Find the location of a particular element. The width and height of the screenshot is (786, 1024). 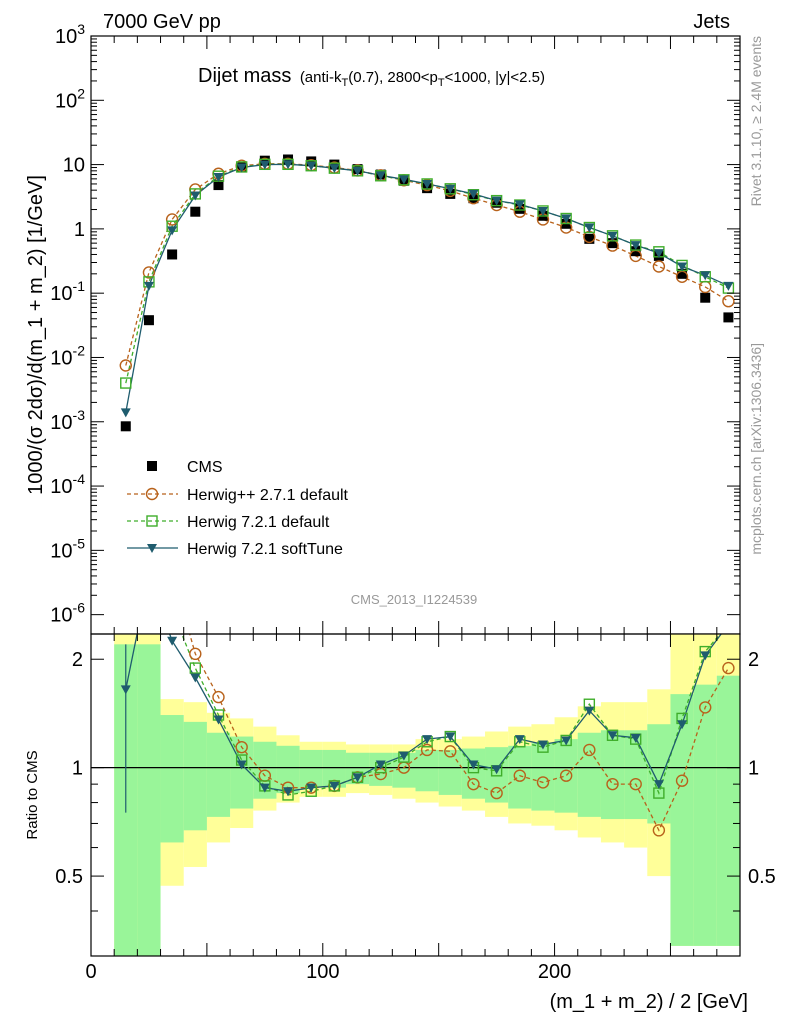

rivet-version-label: Rivet 3.1.10, ≥ 2.4M events is located at coordinates (756, 121).